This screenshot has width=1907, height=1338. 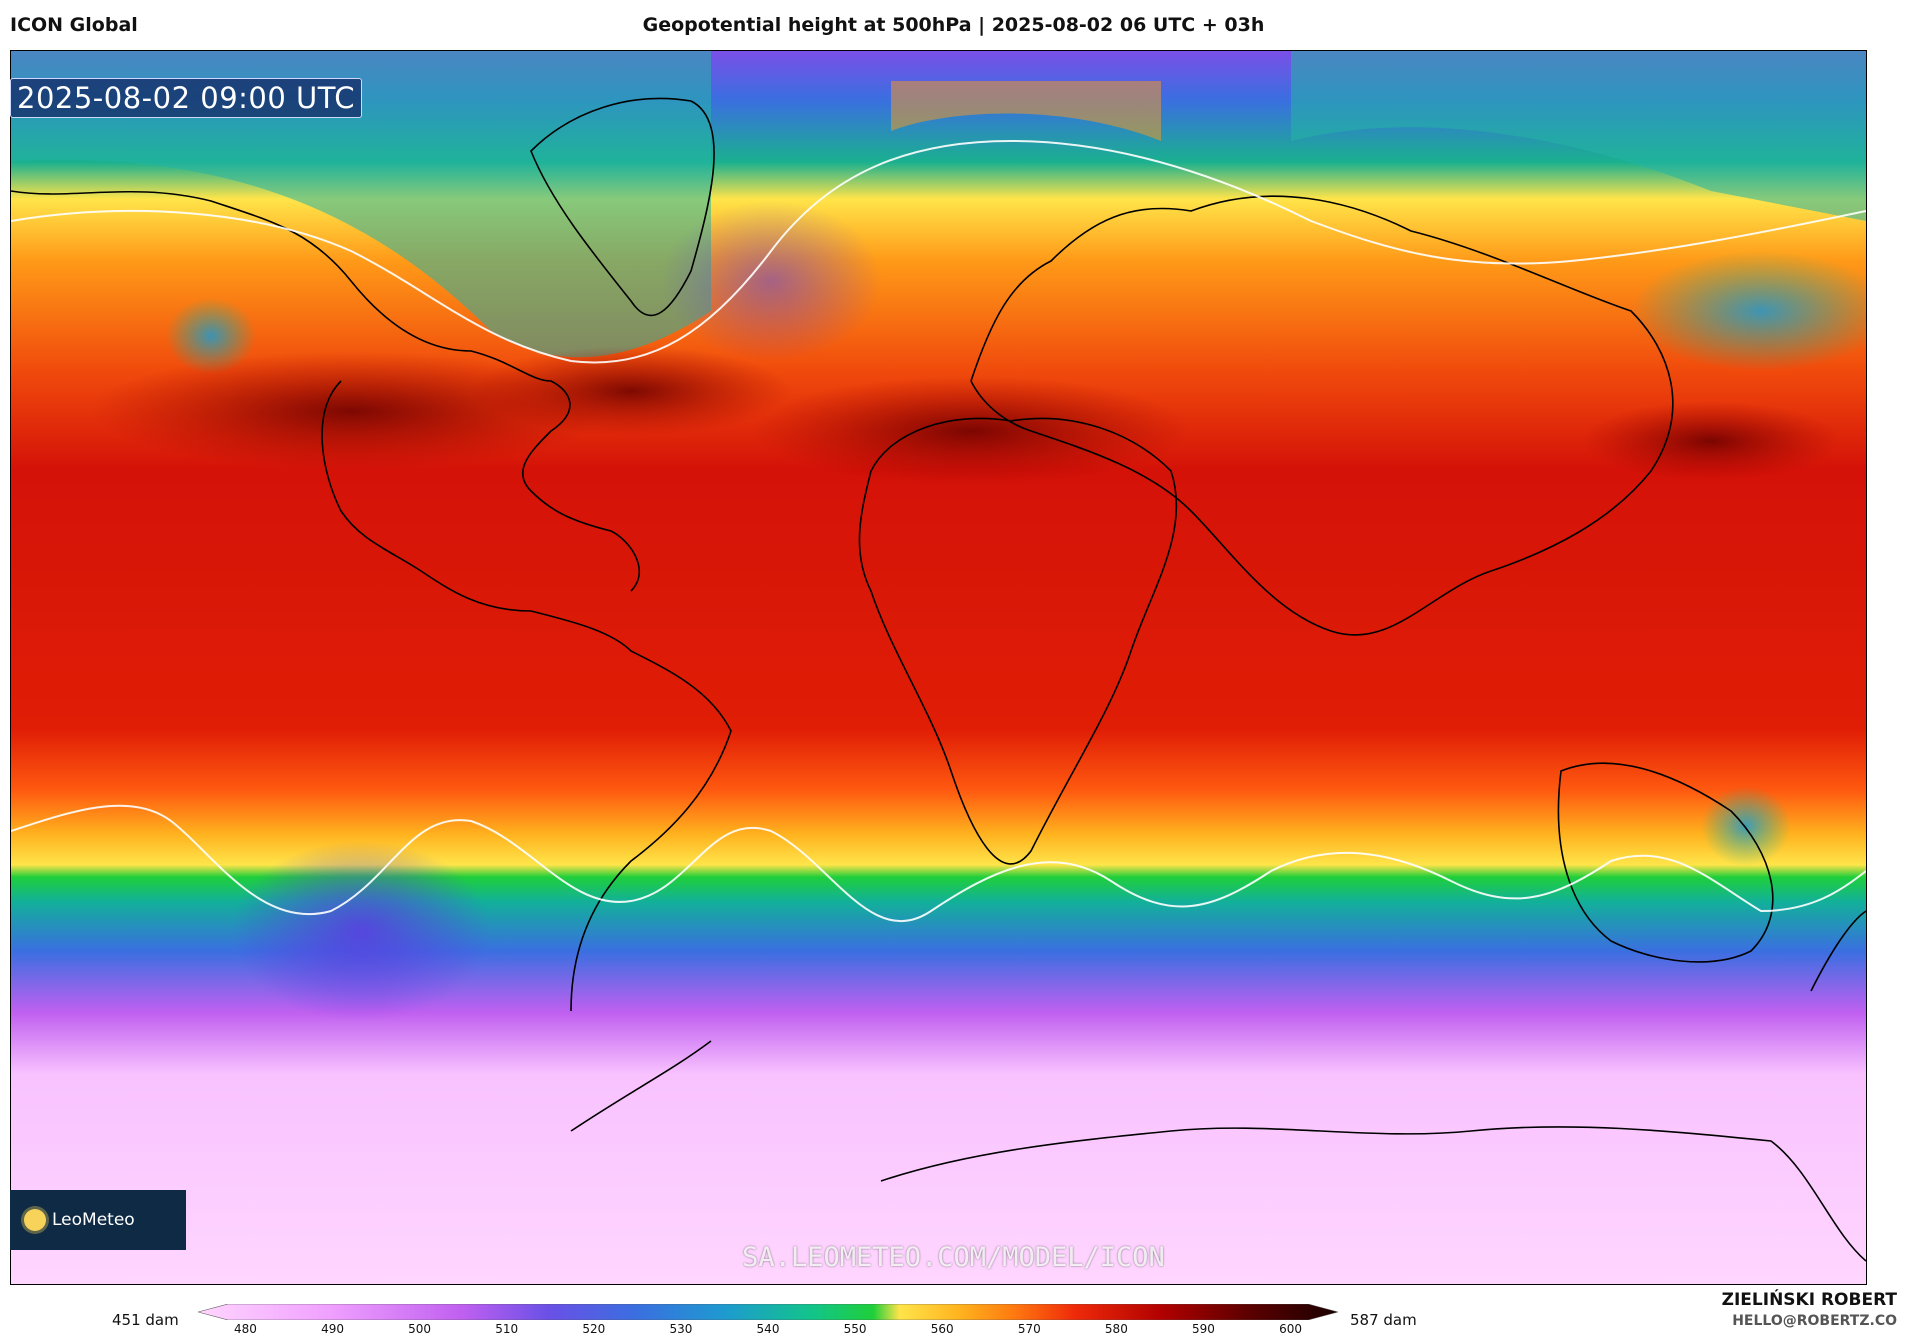 I want to click on colorbar-min-label: 451 dam, so click(x=145, y=1320).